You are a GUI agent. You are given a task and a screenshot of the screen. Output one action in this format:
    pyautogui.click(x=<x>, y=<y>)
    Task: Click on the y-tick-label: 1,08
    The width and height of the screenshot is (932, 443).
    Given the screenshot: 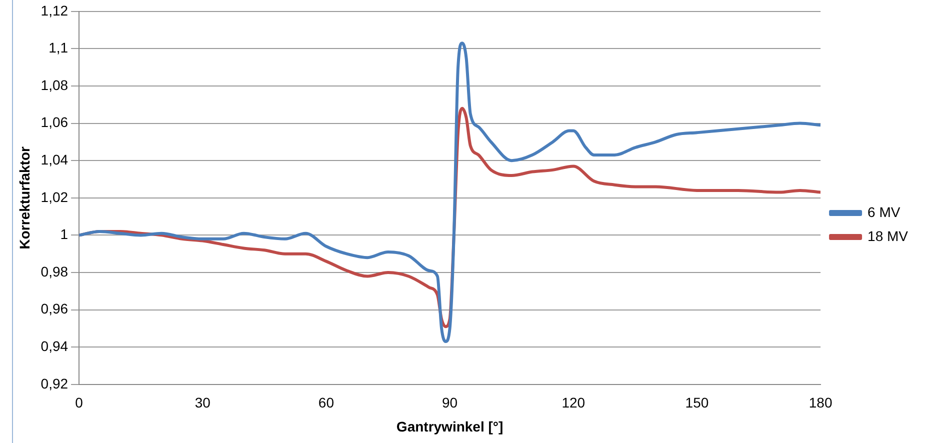 What is the action you would take?
    pyautogui.click(x=54, y=84)
    